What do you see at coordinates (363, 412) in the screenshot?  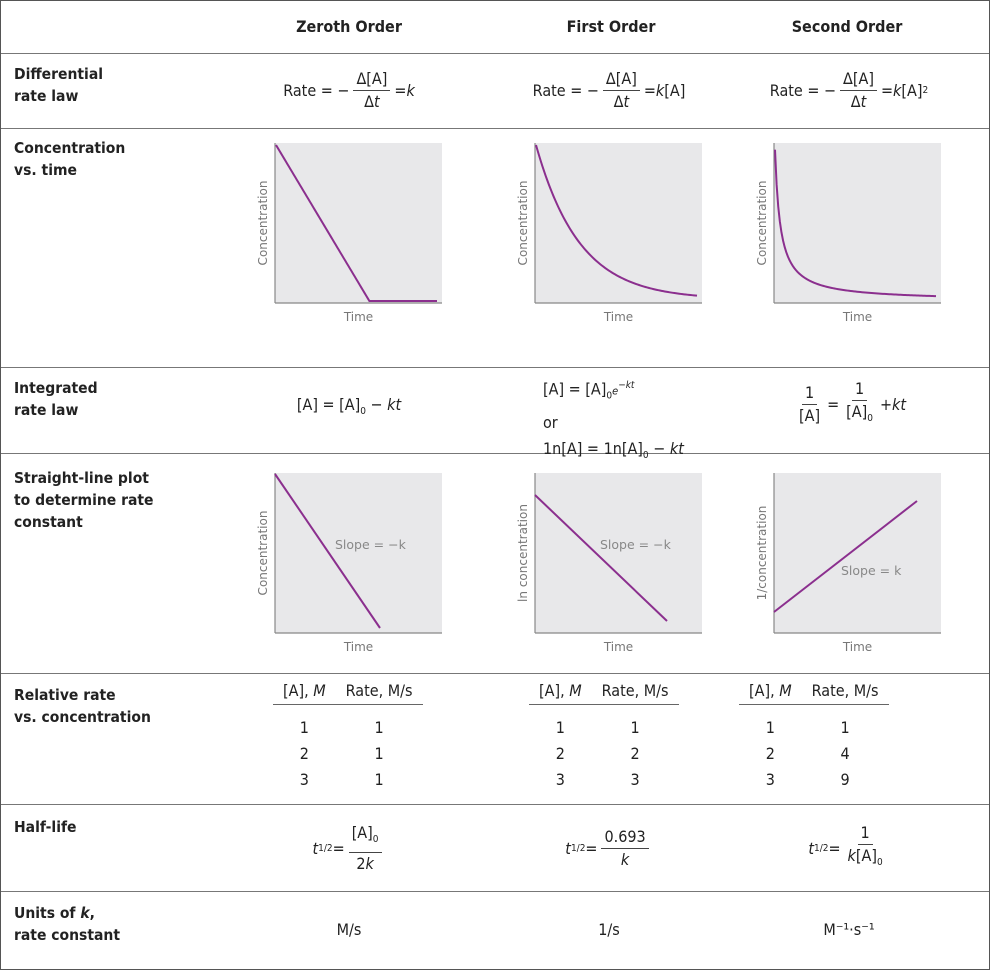 I see `subscript: 0` at bounding box center [363, 412].